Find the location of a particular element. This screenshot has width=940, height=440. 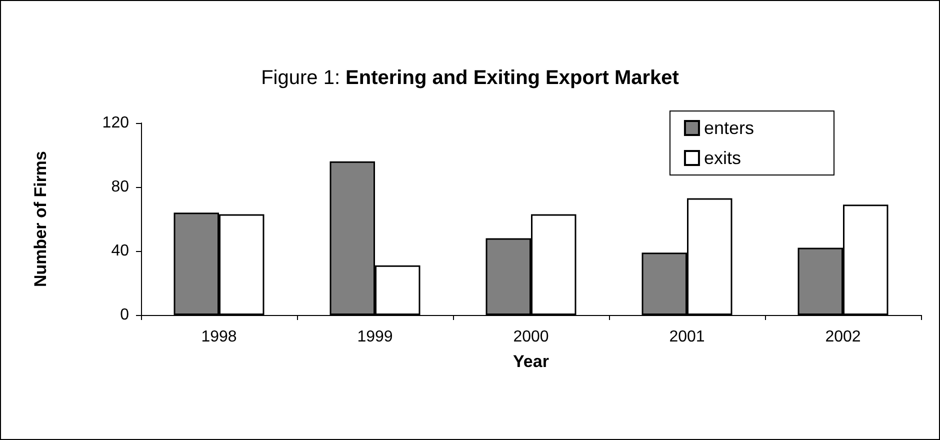

x-tick-label: 2002 is located at coordinates (843, 337).